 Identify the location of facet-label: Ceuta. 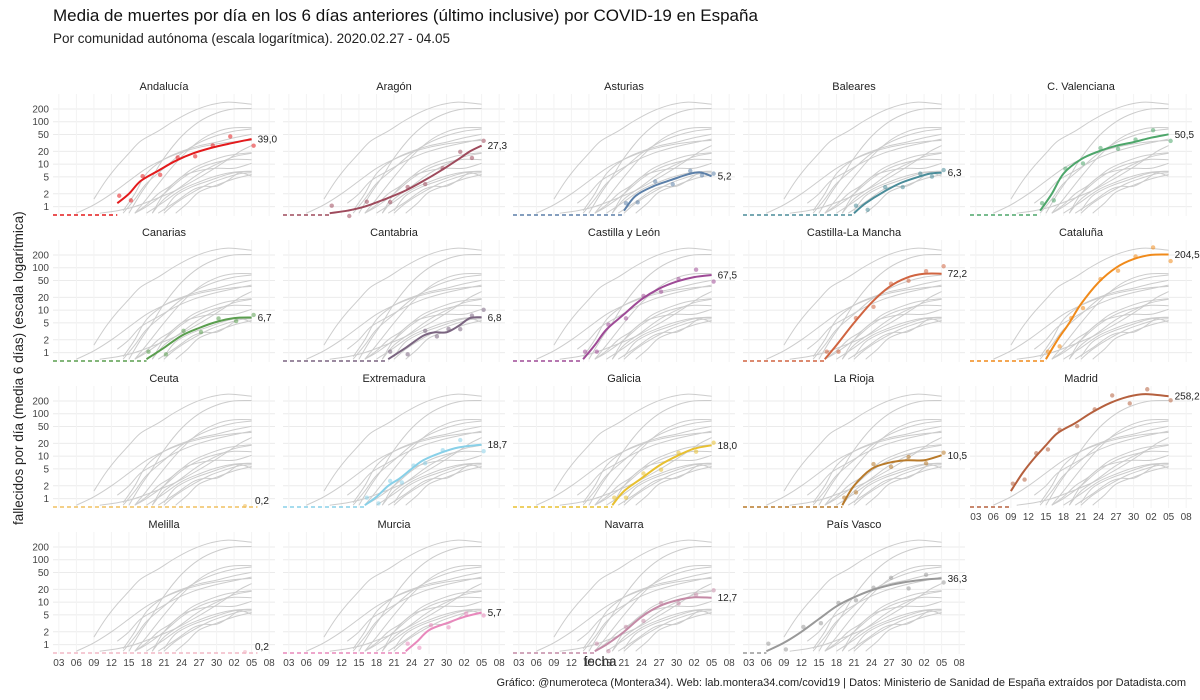
(164, 379).